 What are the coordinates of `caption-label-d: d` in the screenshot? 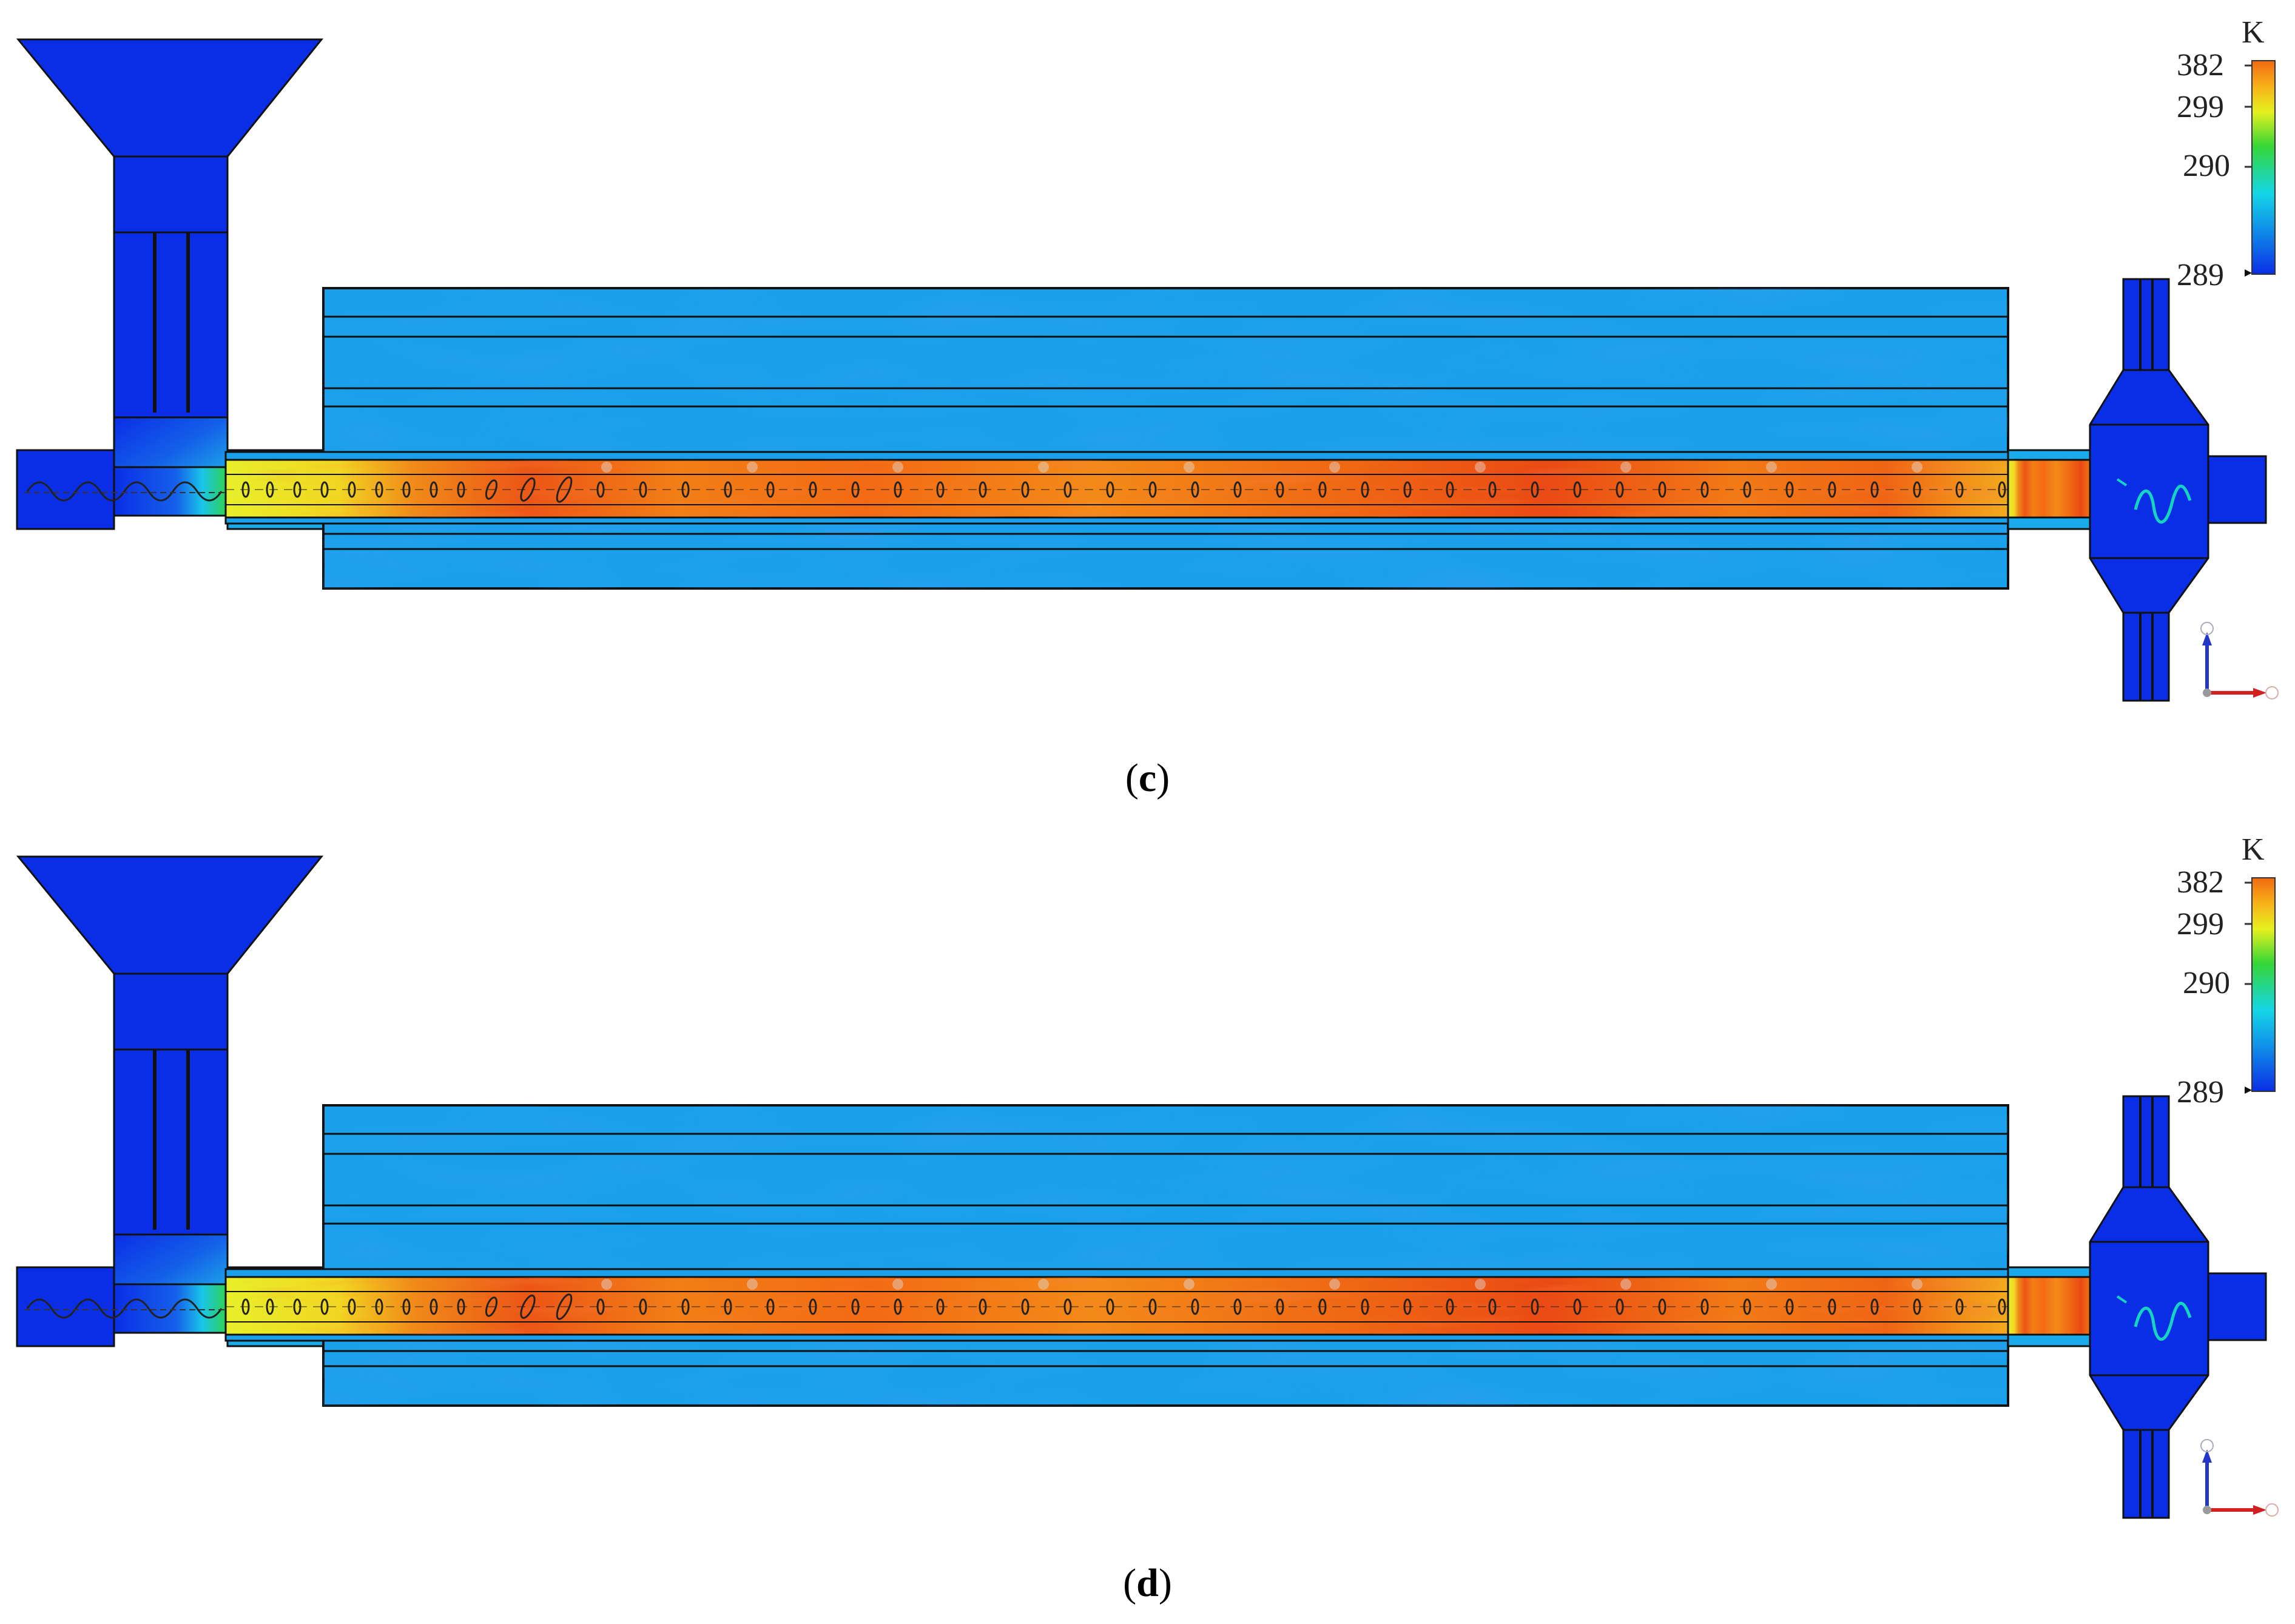 It's located at (1147, 1583).